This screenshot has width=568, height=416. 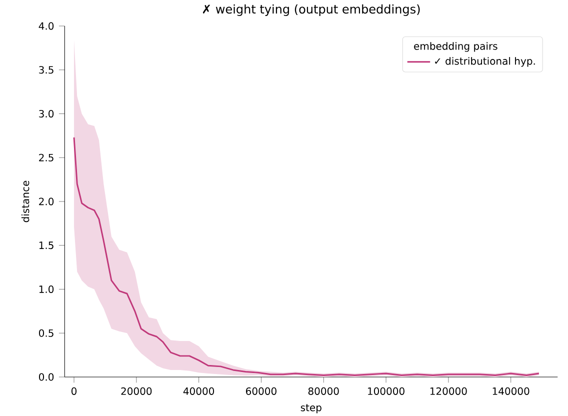 I want to click on y-tick-label: 2.5, so click(x=46, y=158).